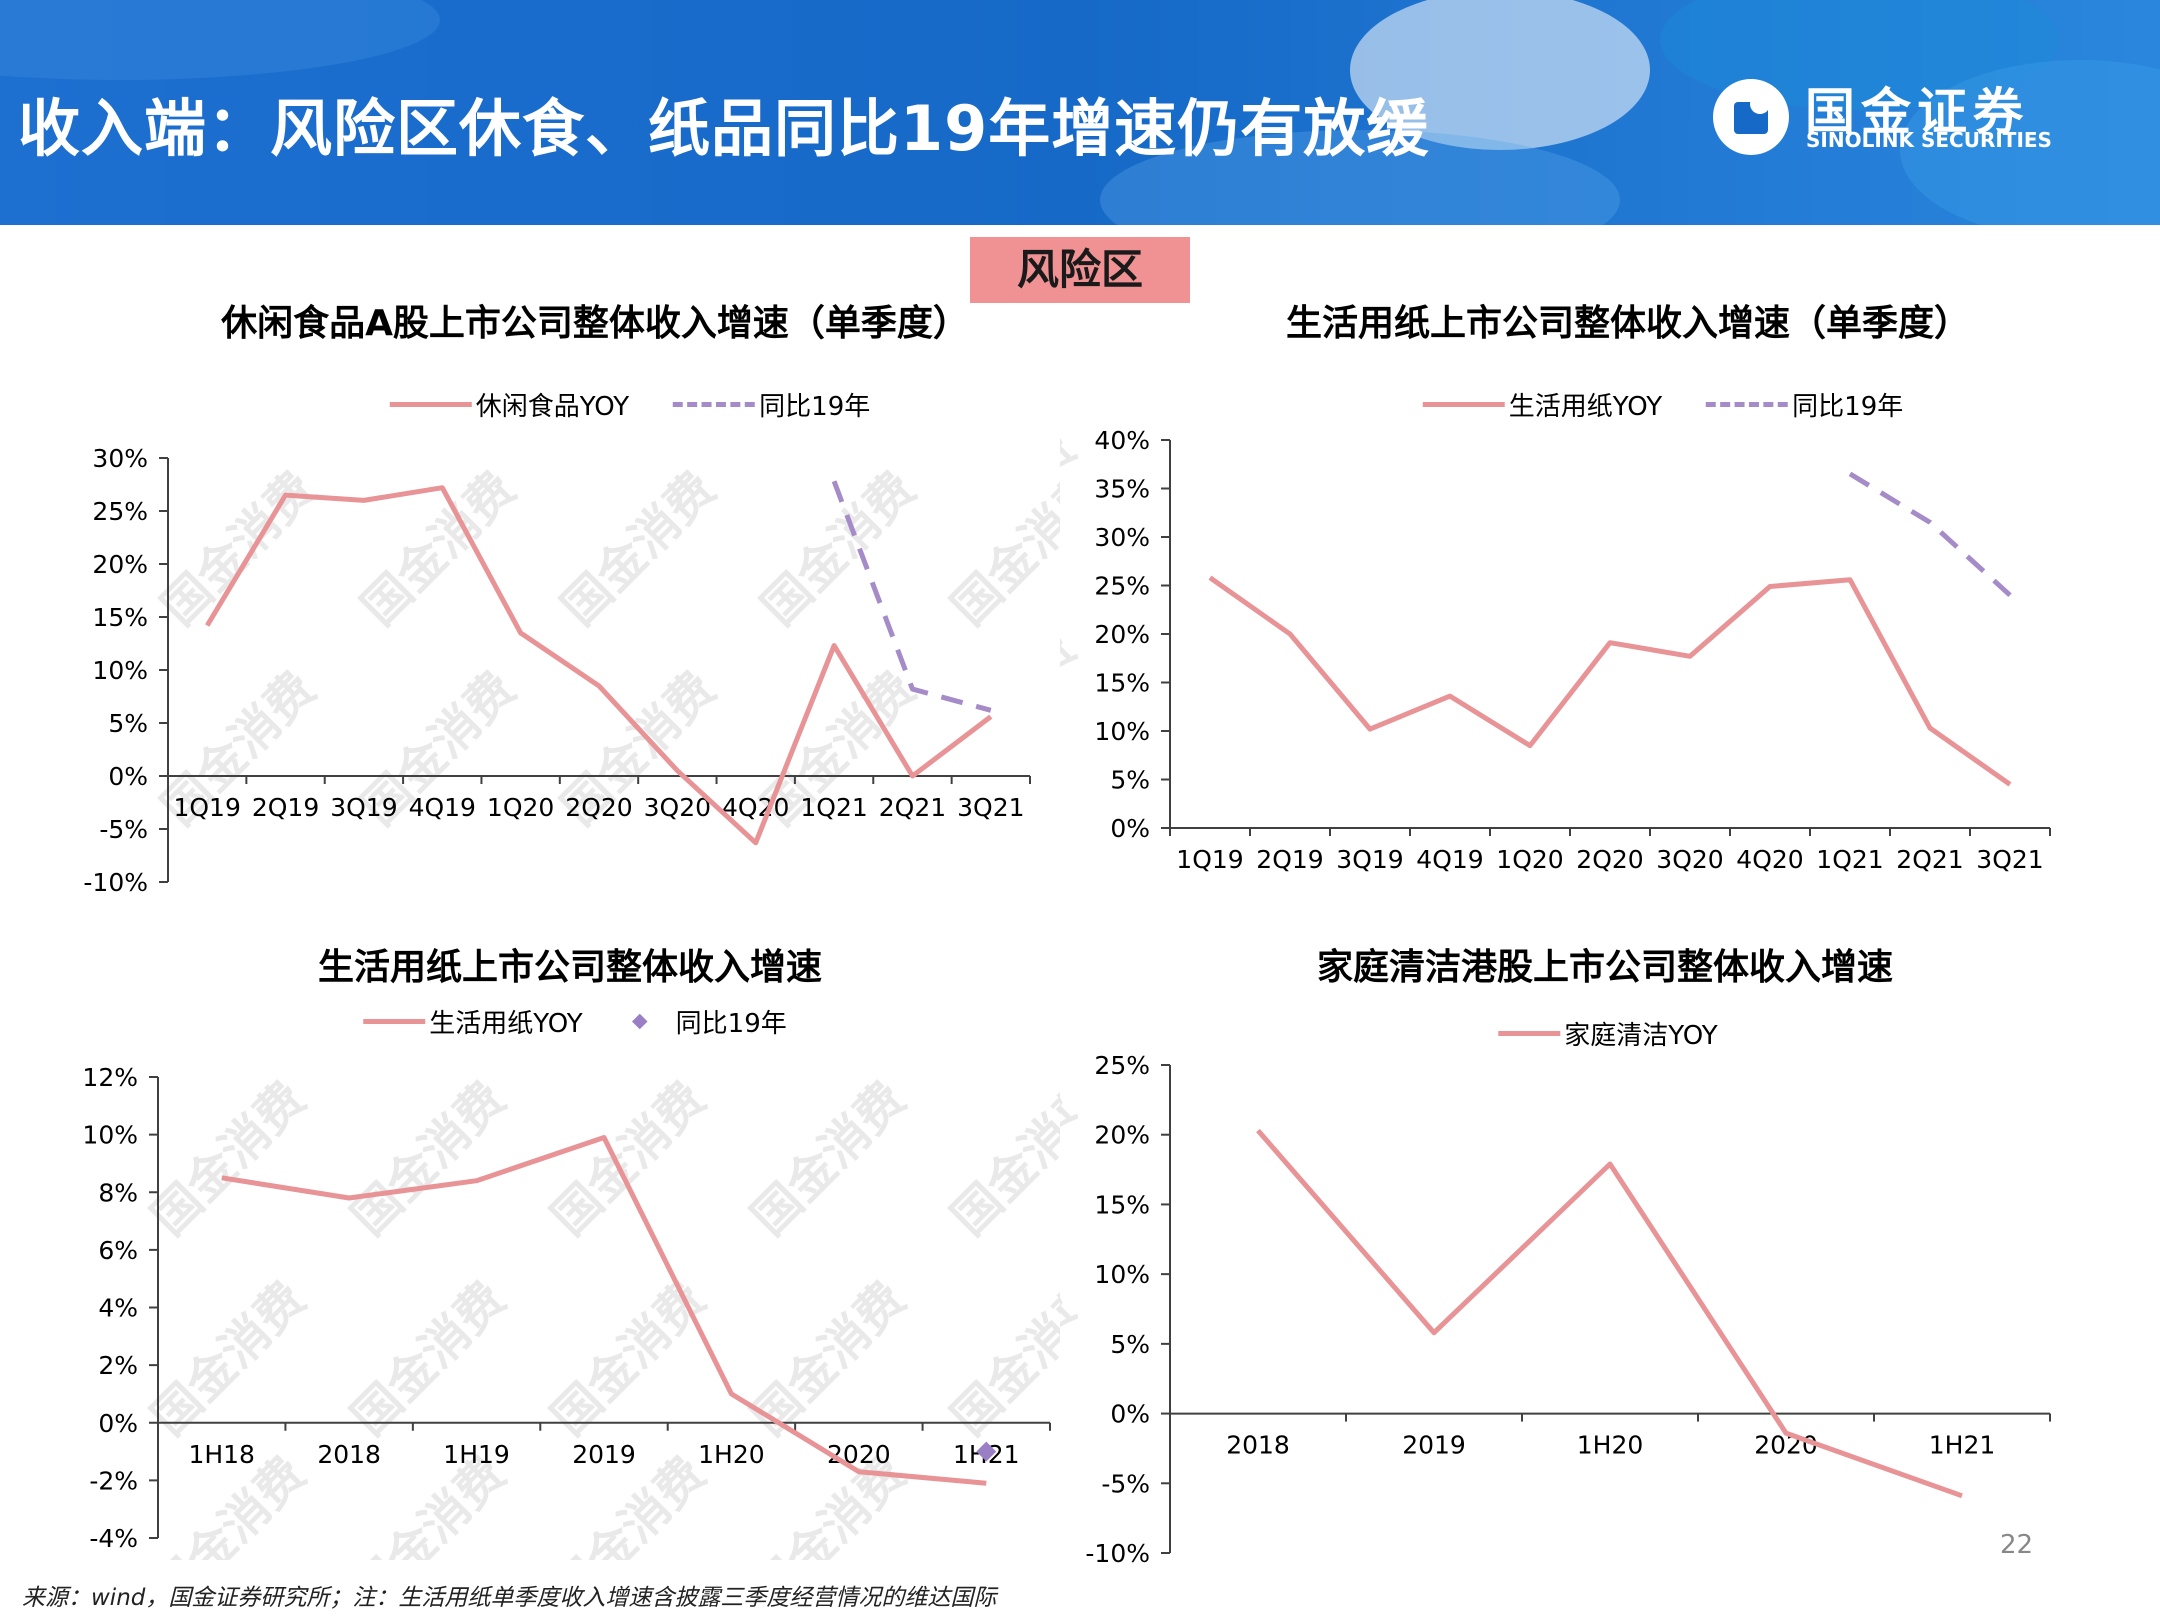  I want to click on logo-text-cn: 国金证券, so click(1917, 112).